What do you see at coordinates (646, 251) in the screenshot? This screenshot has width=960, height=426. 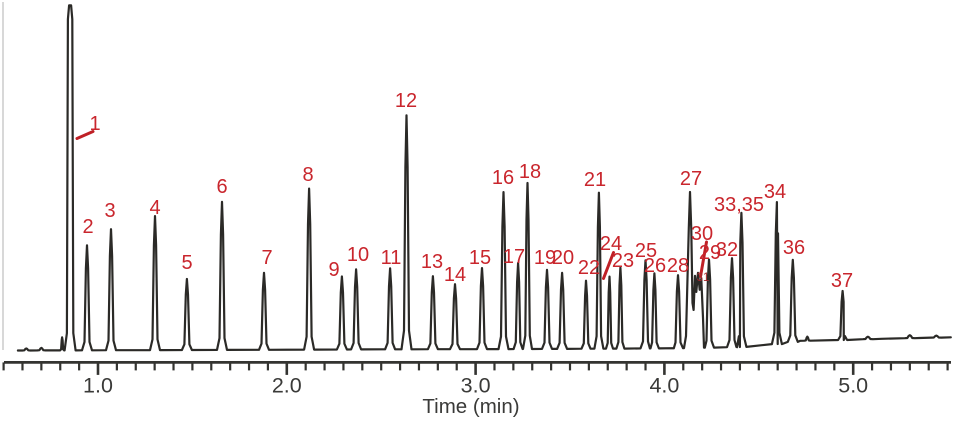 I see `peak-label-25: 25` at bounding box center [646, 251].